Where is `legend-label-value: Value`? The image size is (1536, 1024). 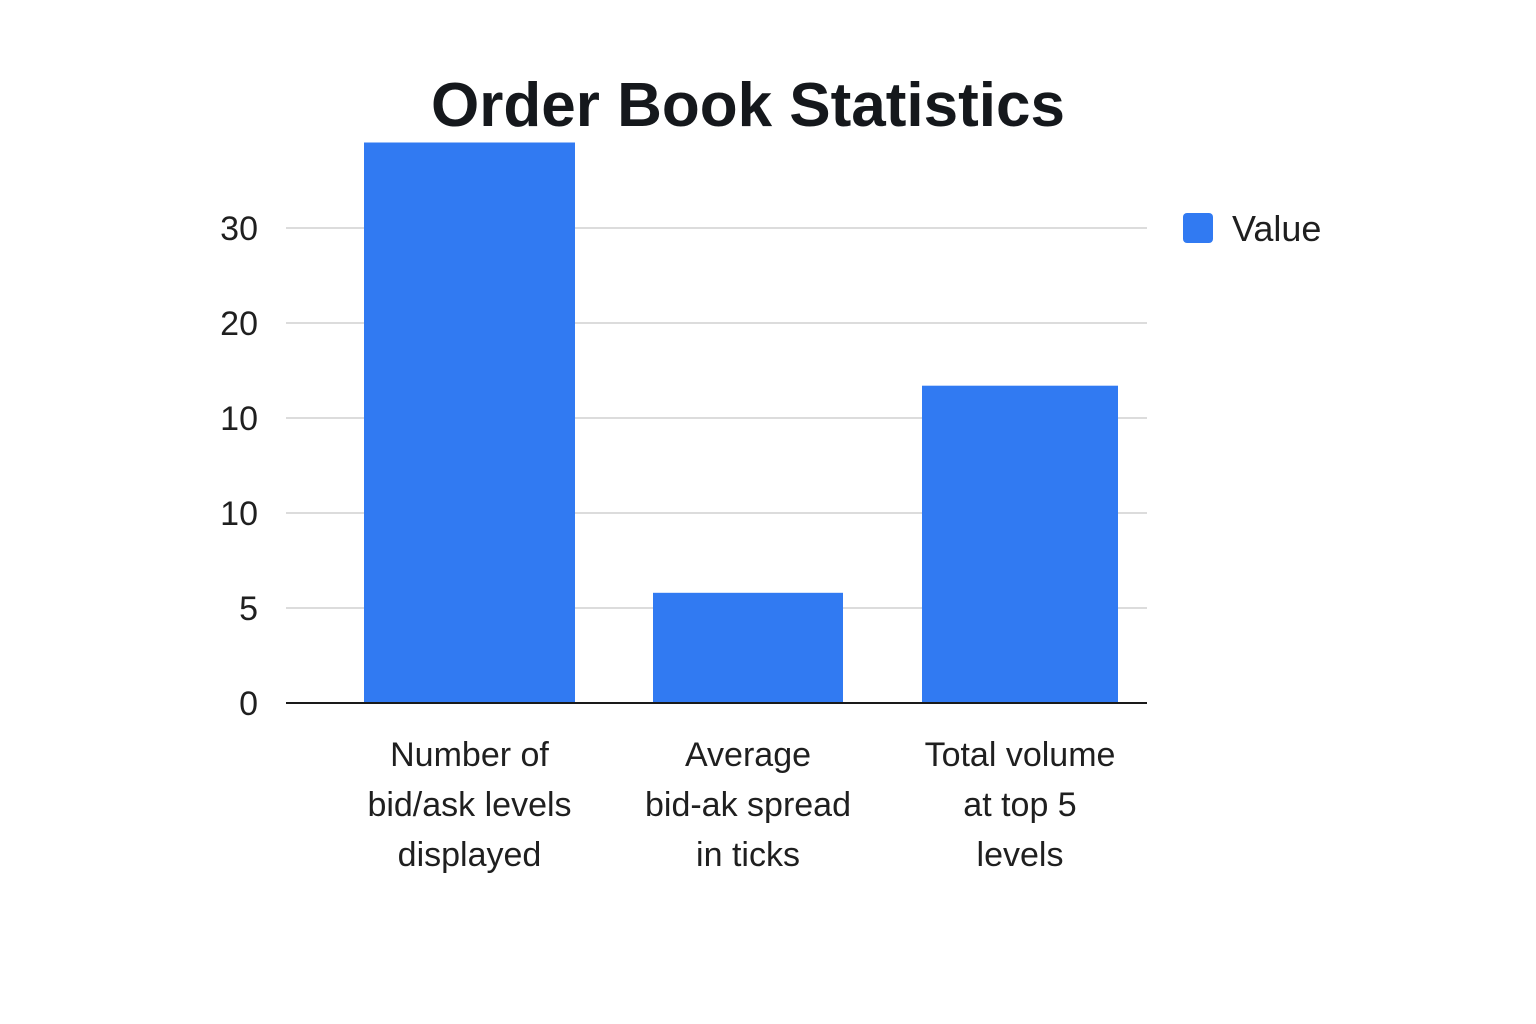 legend-label-value: Value is located at coordinates (1276, 228).